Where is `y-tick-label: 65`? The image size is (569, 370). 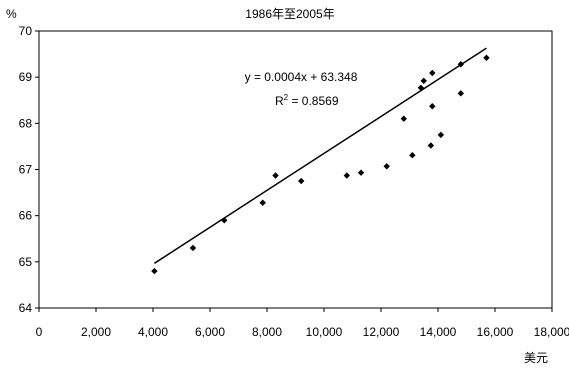 y-tick-label: 65 is located at coordinates (26, 262).